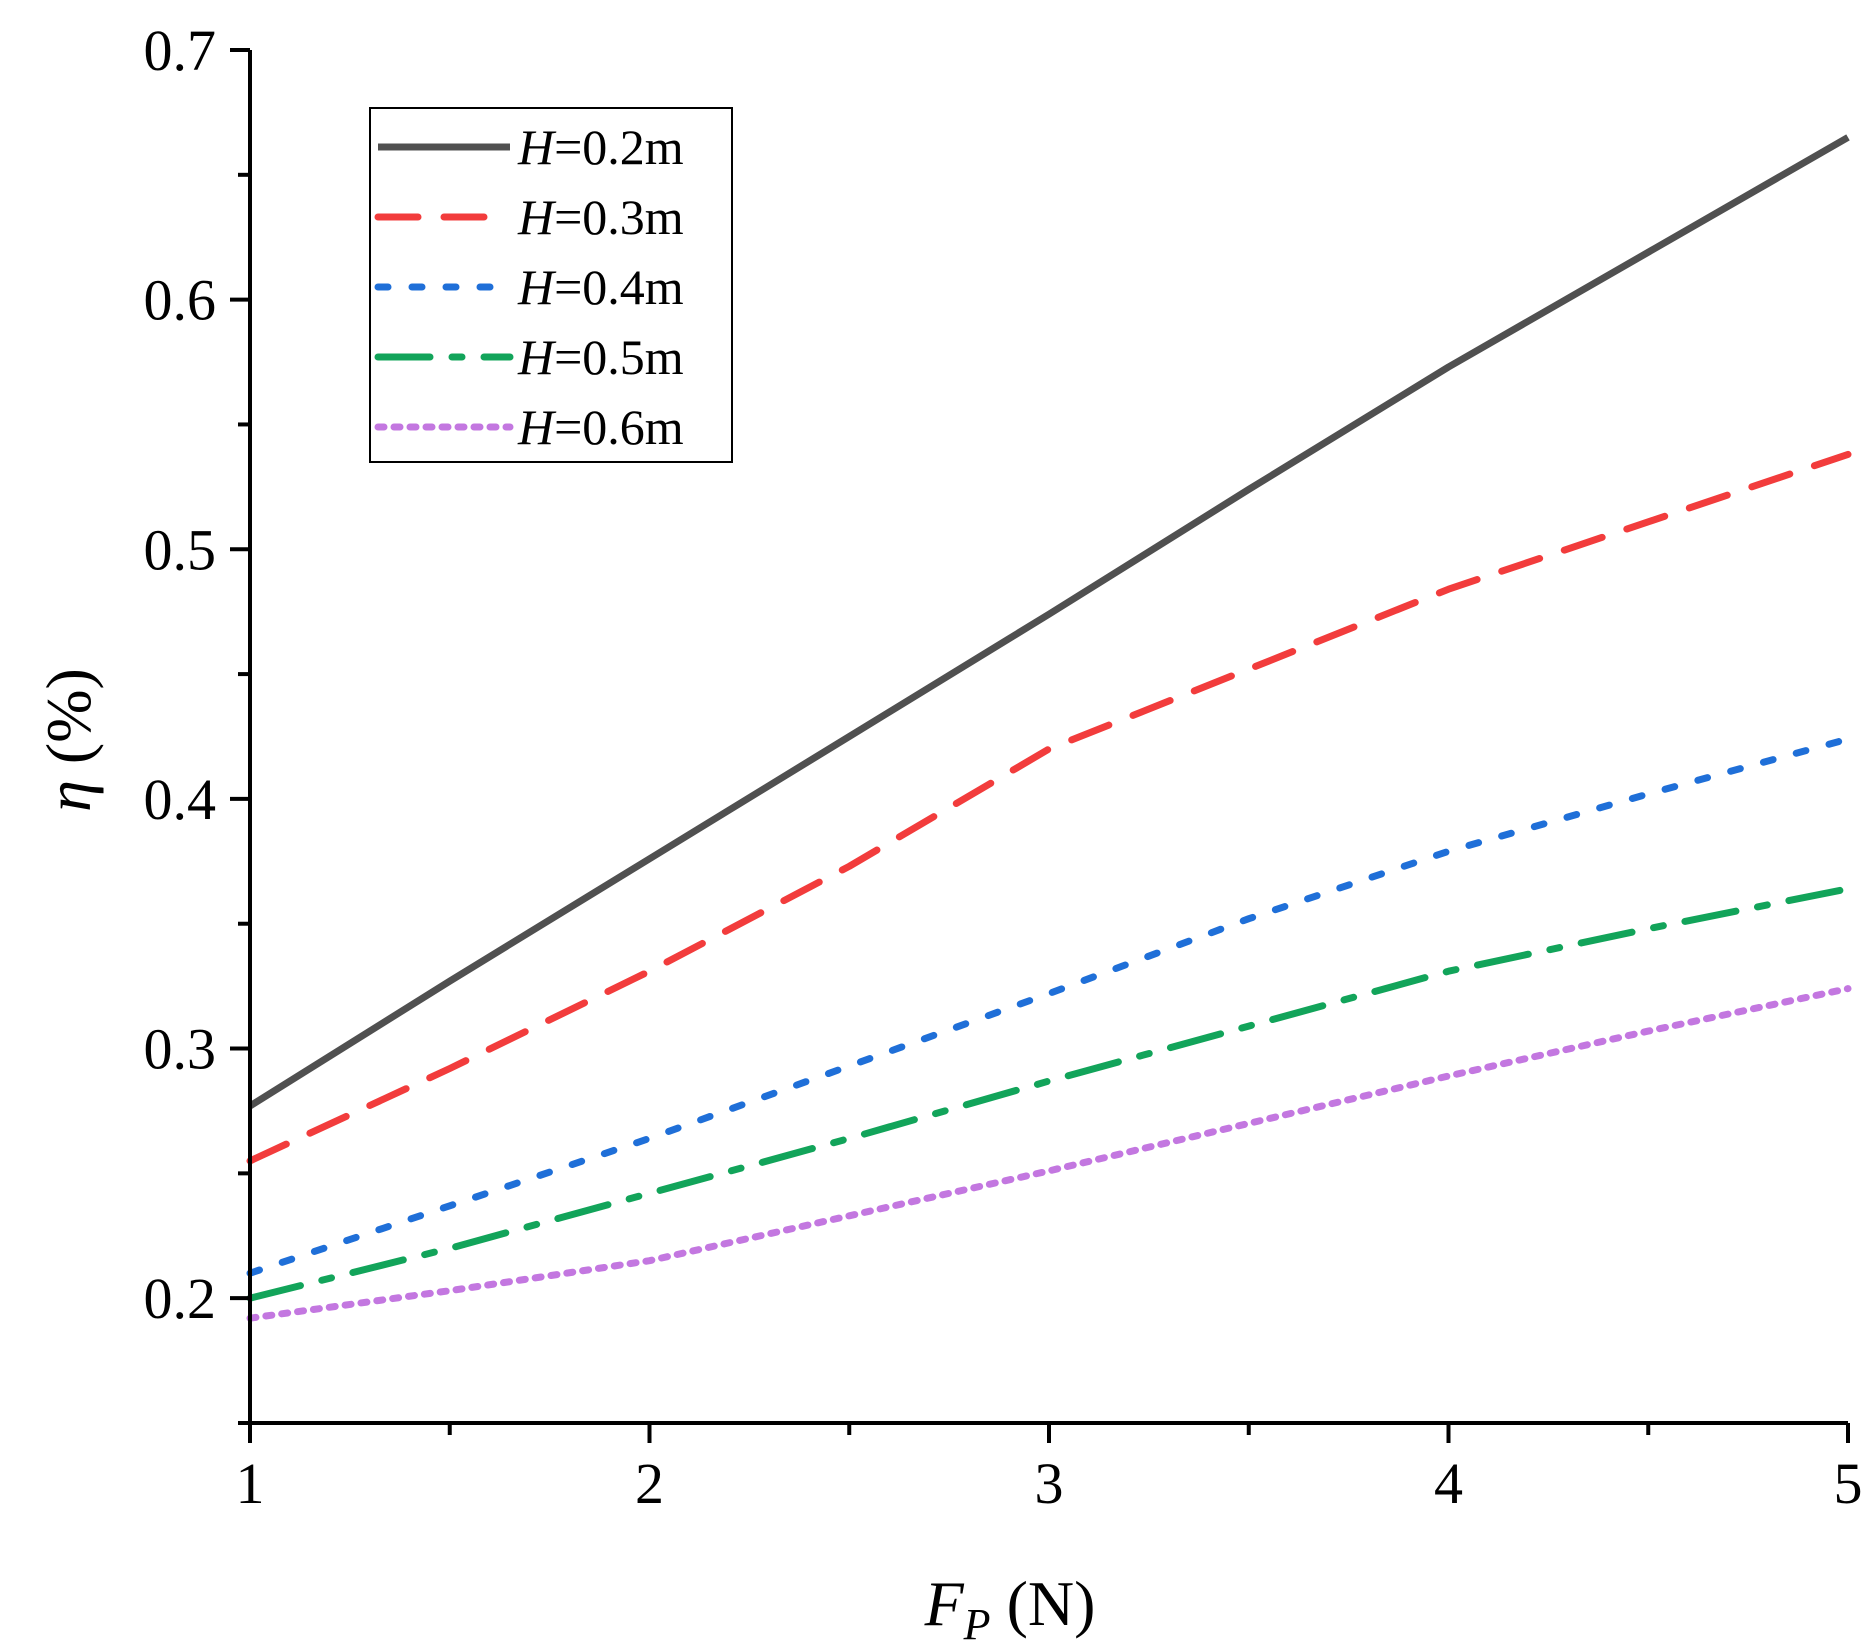 This screenshot has width=1871, height=1651. What do you see at coordinates (600, 147) in the screenshot?
I see `legend-label: H=0.2m` at bounding box center [600, 147].